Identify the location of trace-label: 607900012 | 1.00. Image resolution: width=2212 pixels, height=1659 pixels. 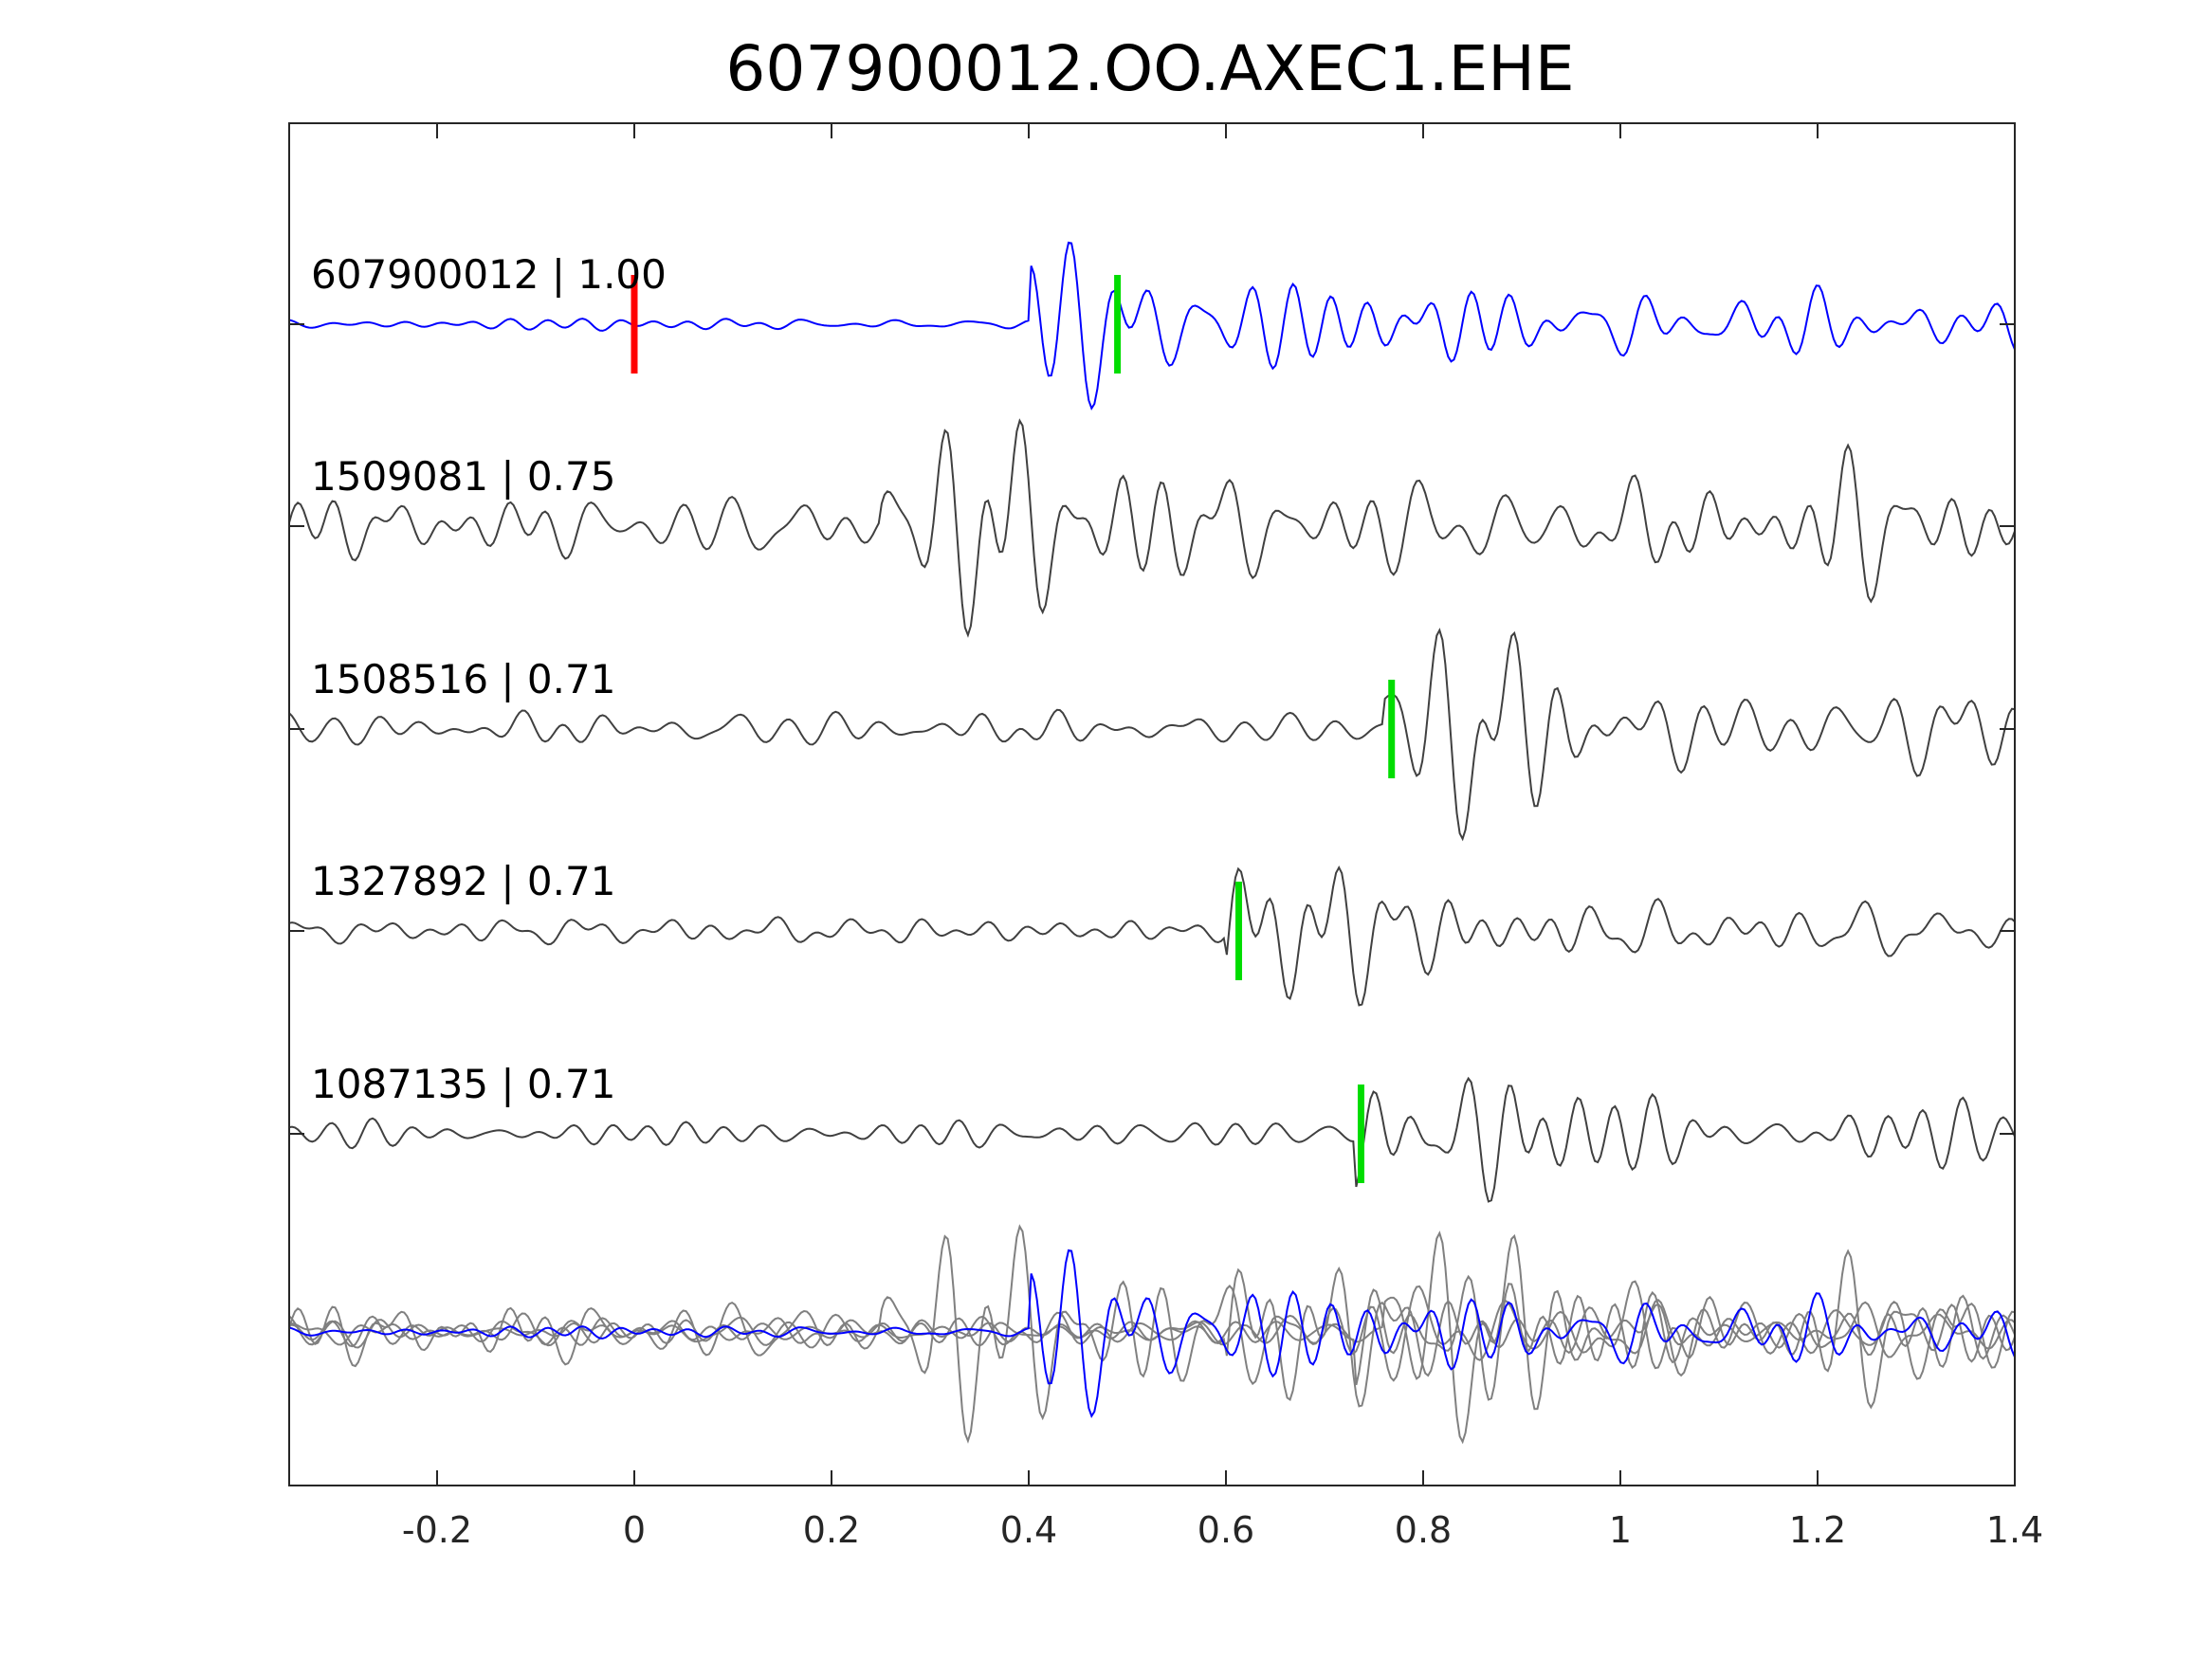
(489, 274).